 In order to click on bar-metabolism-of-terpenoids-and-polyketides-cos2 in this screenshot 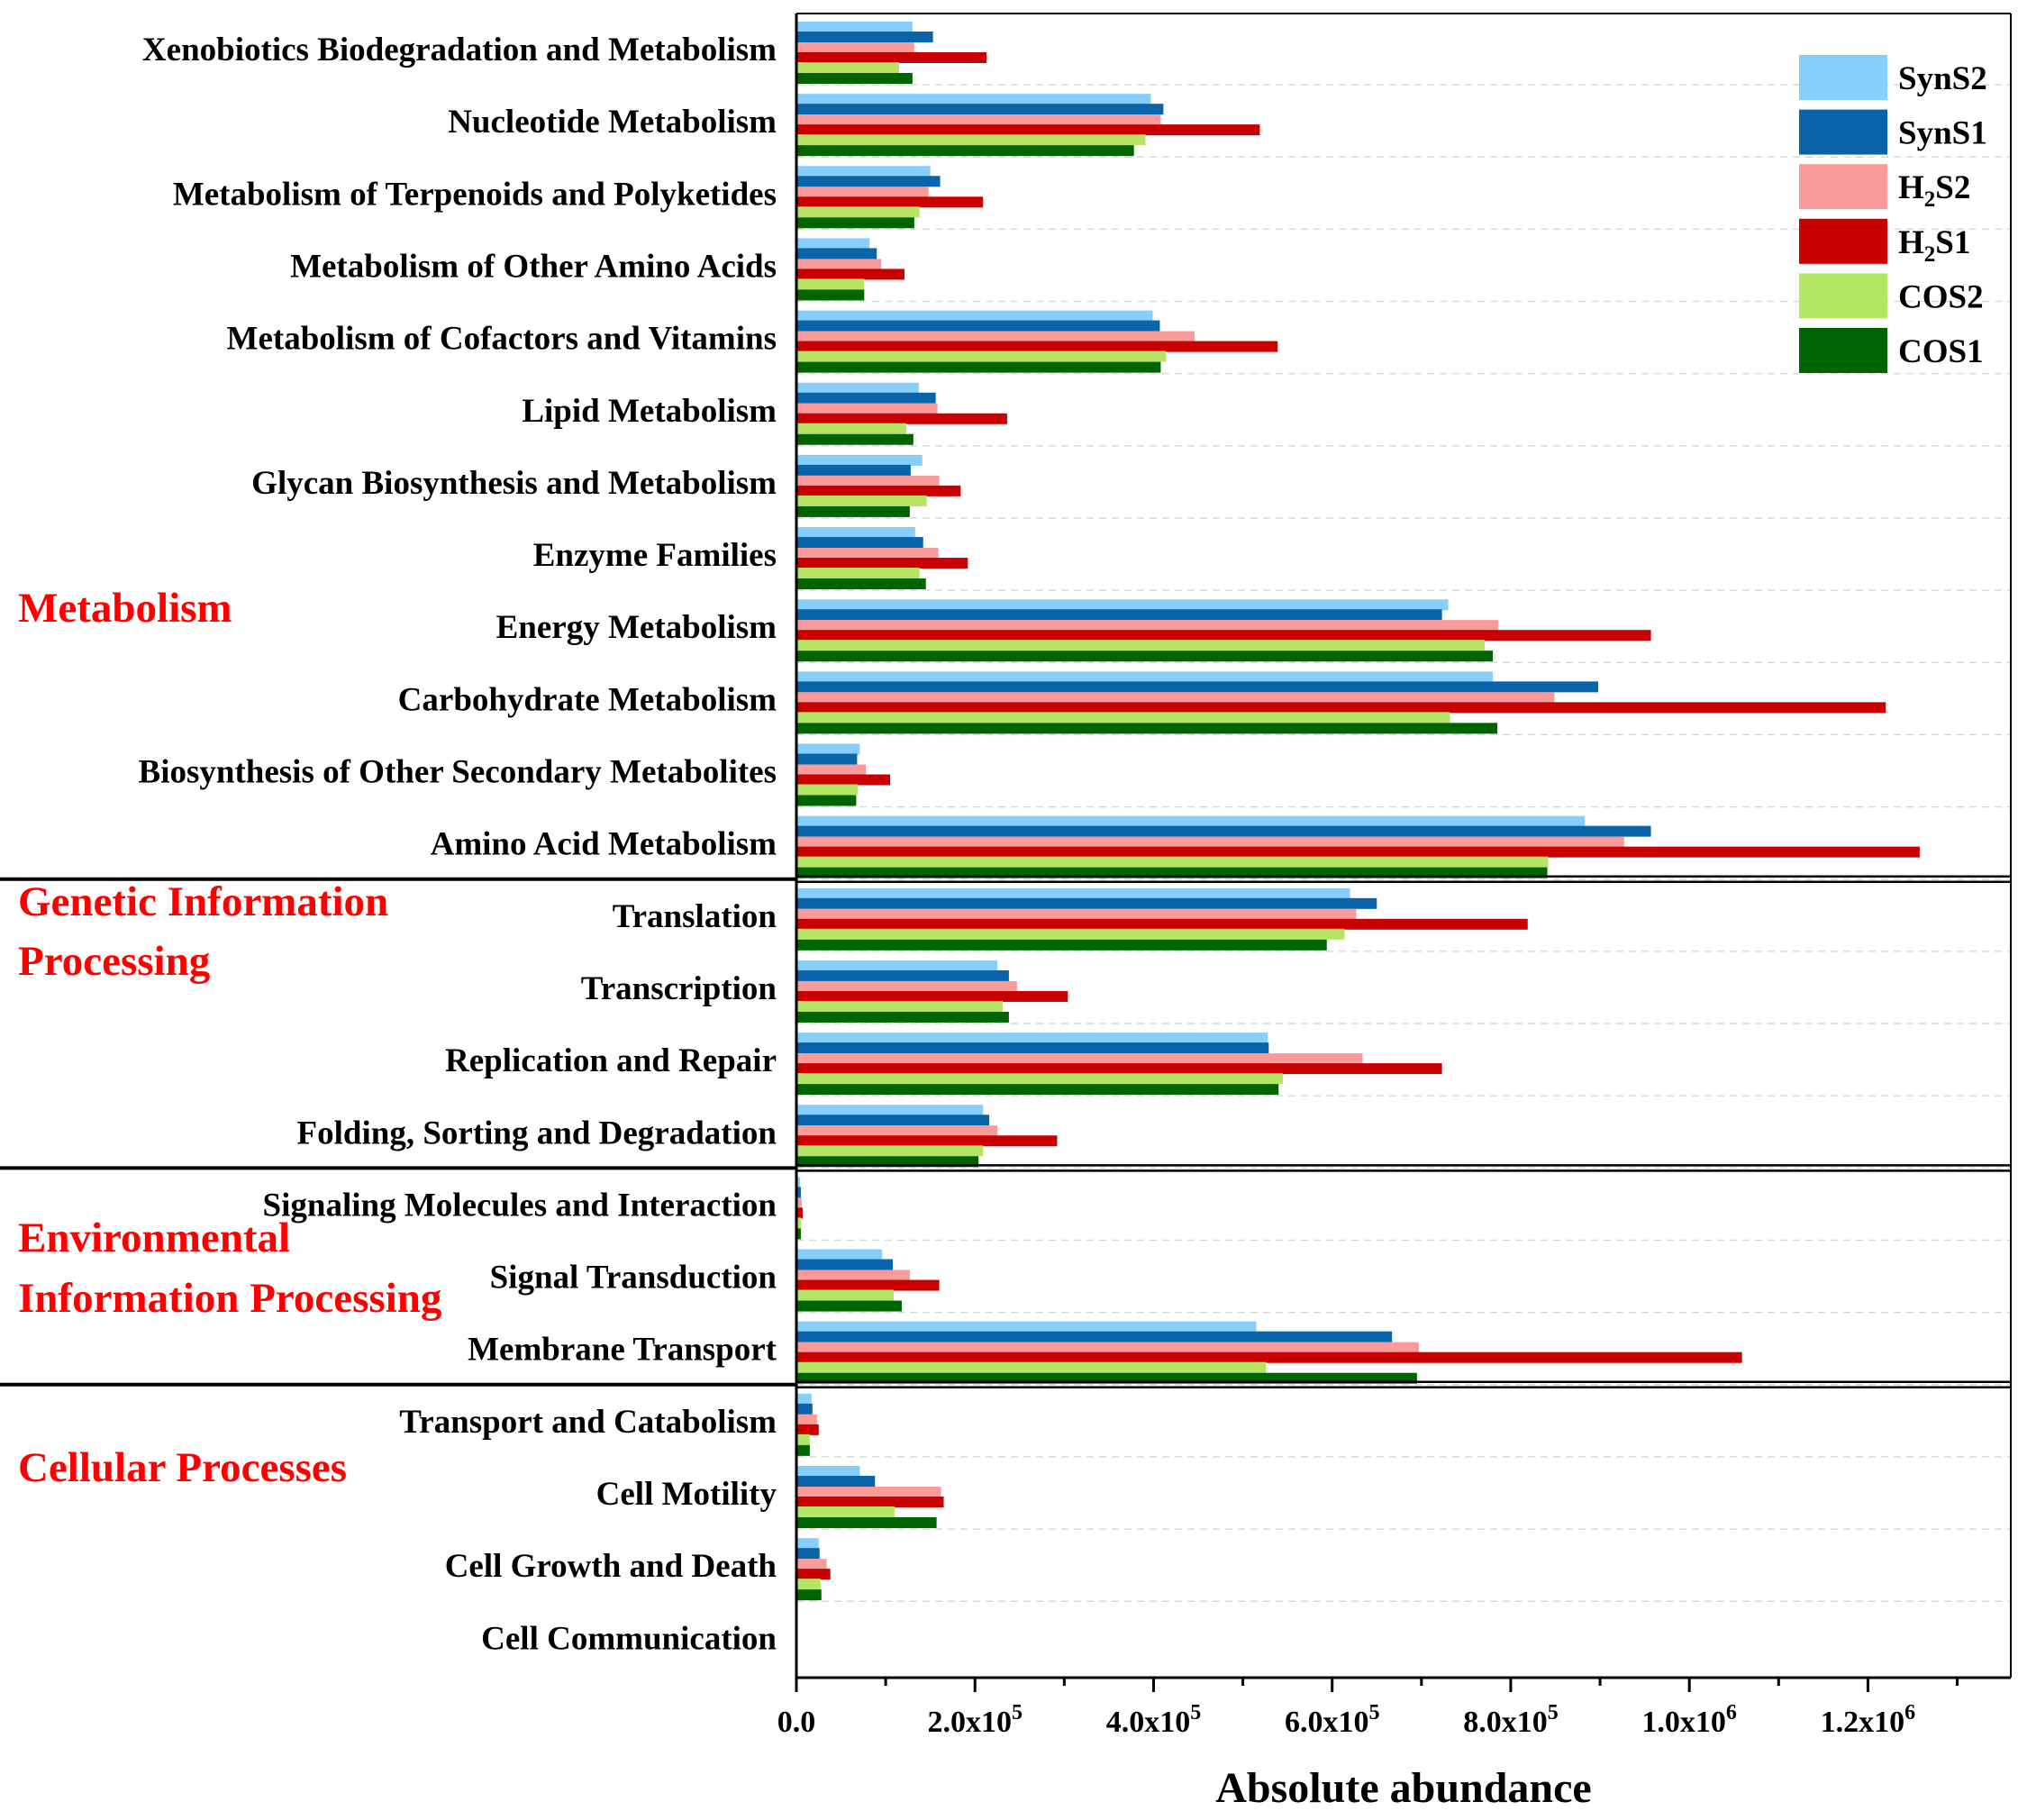, I will do `click(858, 212)`.